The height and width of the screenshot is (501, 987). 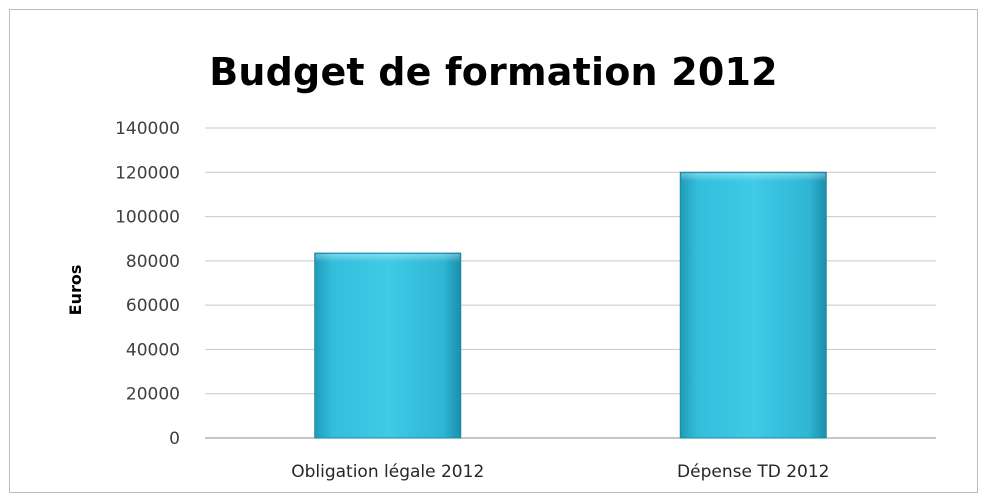 I want to click on y-axis-ticks: 0 20000 40000 60000 80000 100000 120000 140000, so click(x=147, y=284).